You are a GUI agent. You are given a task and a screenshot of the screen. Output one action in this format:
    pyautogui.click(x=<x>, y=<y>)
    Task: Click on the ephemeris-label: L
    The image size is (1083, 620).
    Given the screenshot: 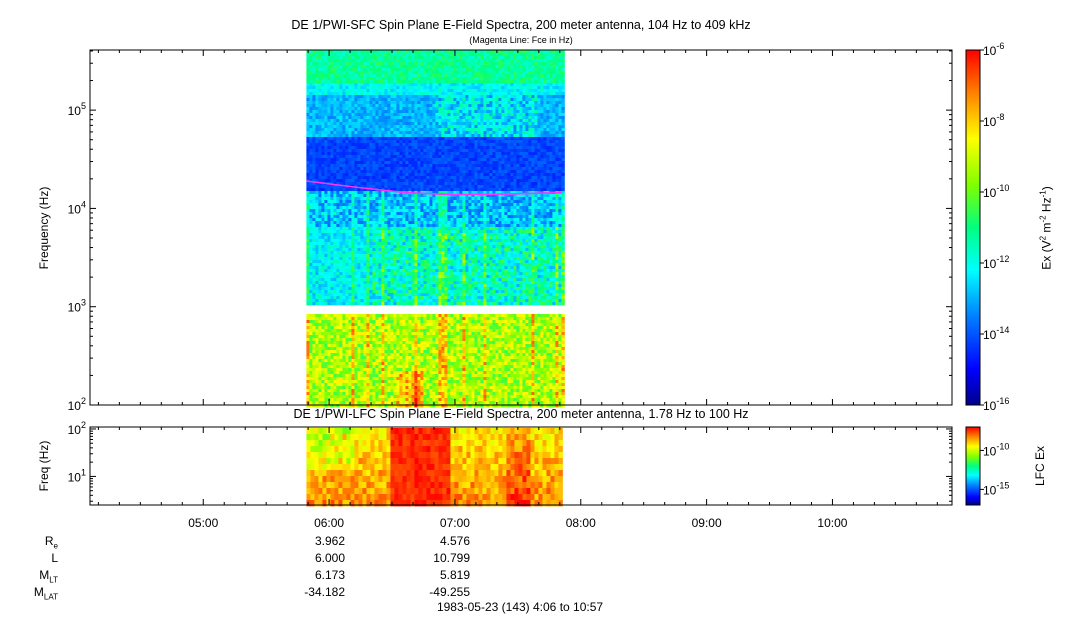 What is the action you would take?
    pyautogui.click(x=54, y=558)
    